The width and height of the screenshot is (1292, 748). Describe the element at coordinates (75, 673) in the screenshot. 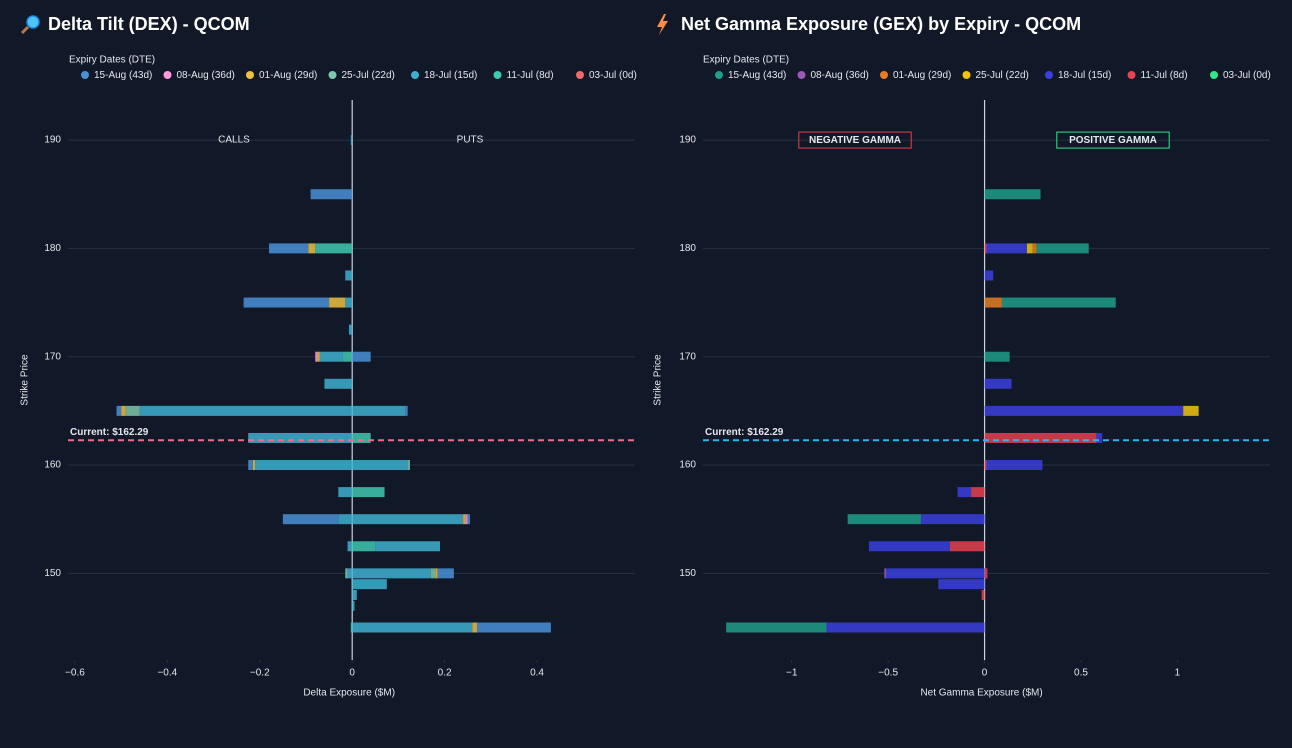

I see `x-tick-label: −0.6` at that location.